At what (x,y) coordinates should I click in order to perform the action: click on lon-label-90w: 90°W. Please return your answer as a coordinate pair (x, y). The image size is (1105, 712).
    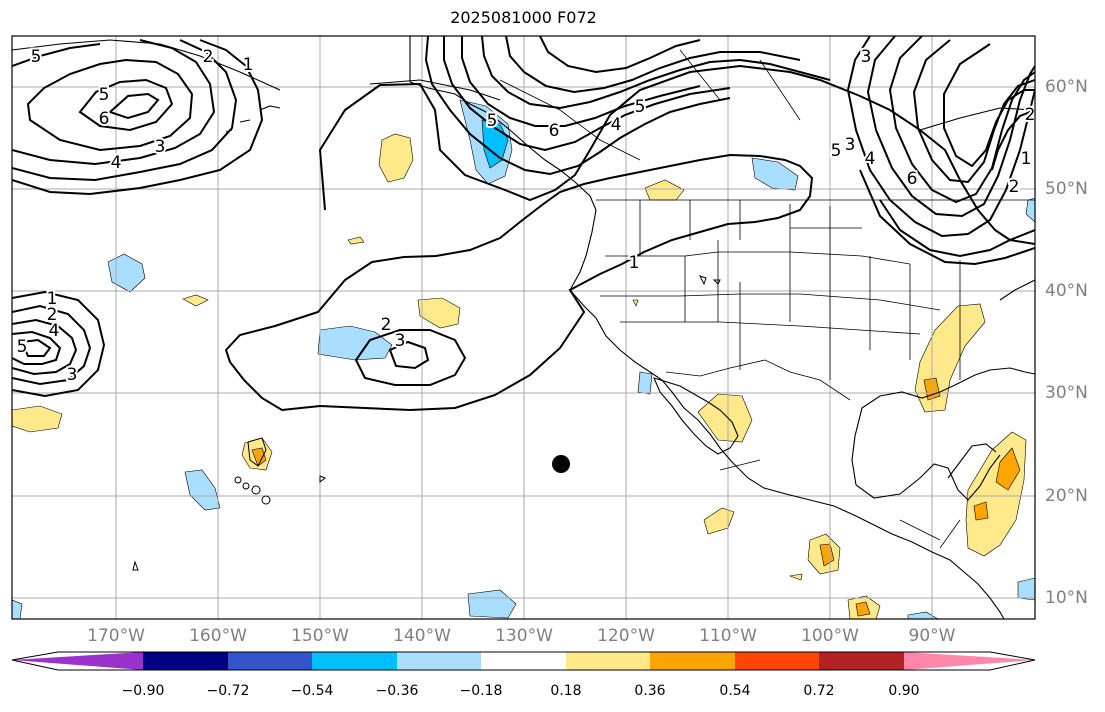
    Looking at the image, I should click on (932, 636).